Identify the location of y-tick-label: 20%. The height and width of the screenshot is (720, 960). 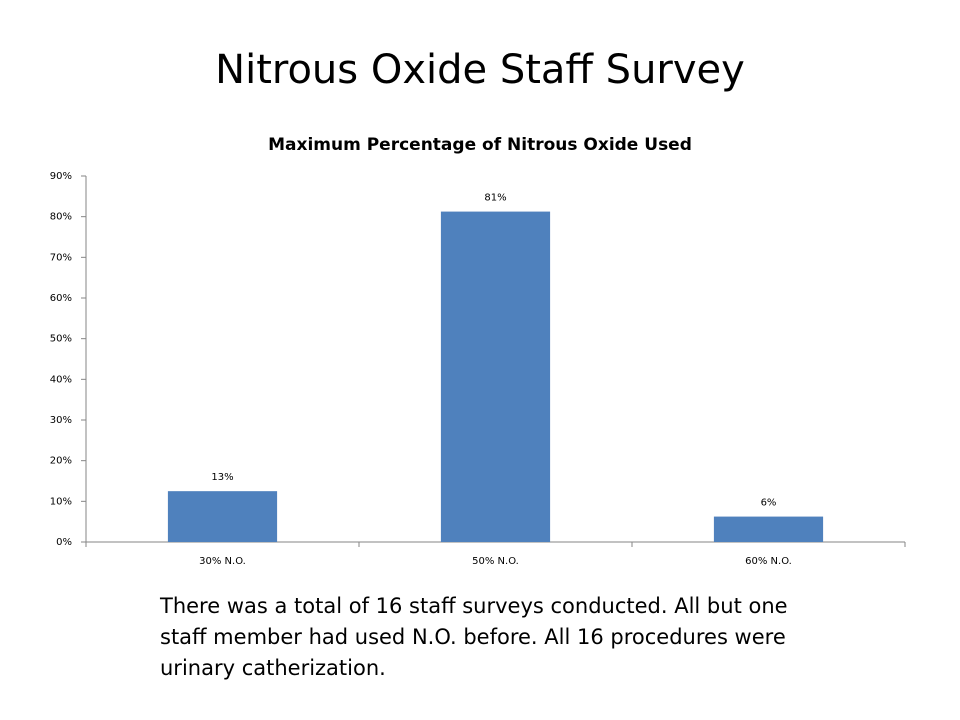
(61, 461).